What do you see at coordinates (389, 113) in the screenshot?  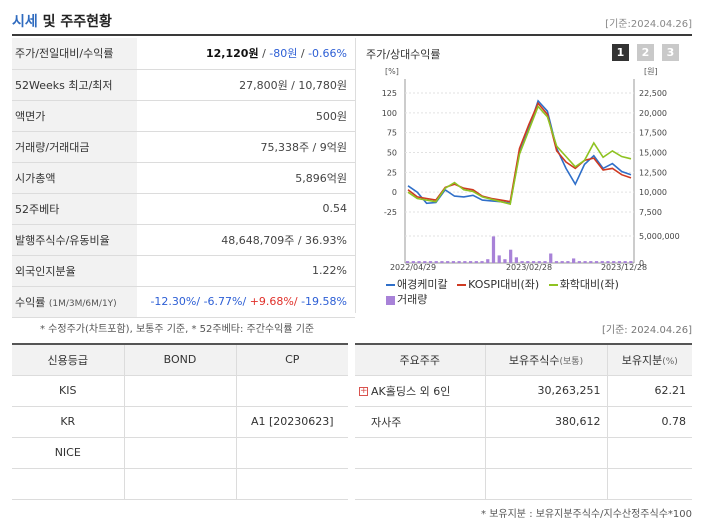 I see `left-tick-label: 100` at bounding box center [389, 113].